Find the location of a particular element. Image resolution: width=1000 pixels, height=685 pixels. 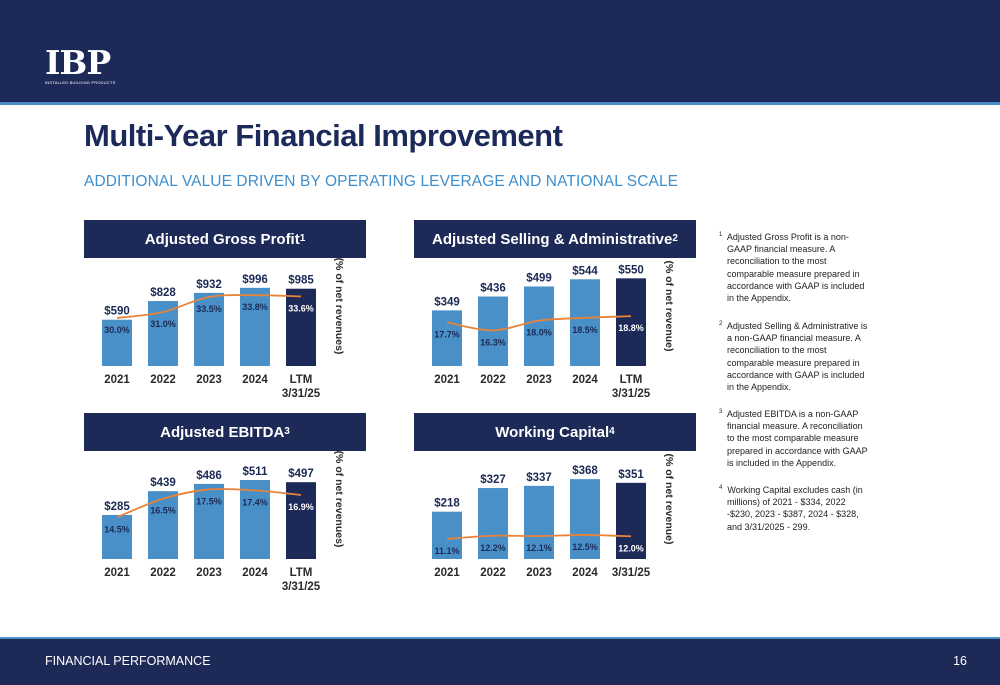

gross-profit-header: Adjusted Gross Profit 1 is located at coordinates (225, 239).